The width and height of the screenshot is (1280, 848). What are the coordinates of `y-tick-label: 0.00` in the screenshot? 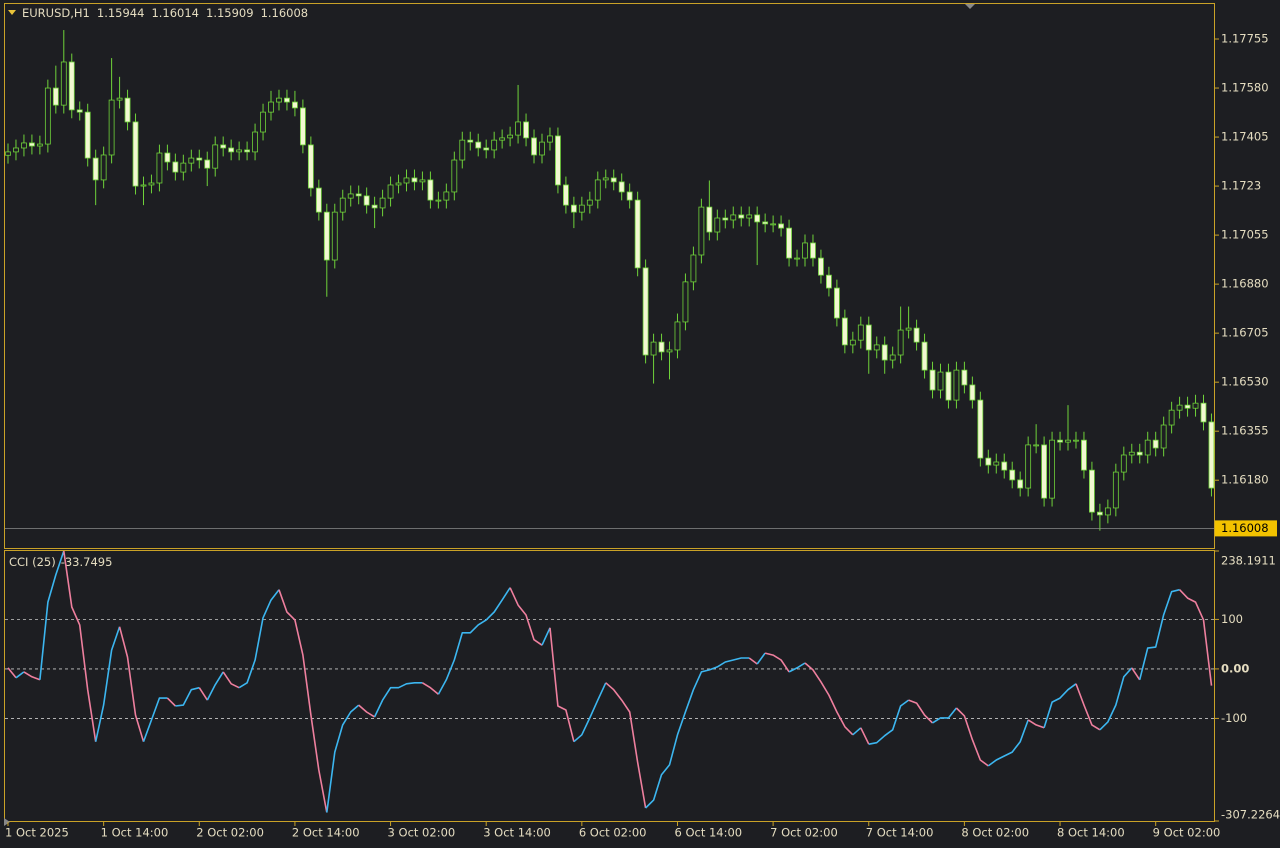 It's located at (1235, 668).